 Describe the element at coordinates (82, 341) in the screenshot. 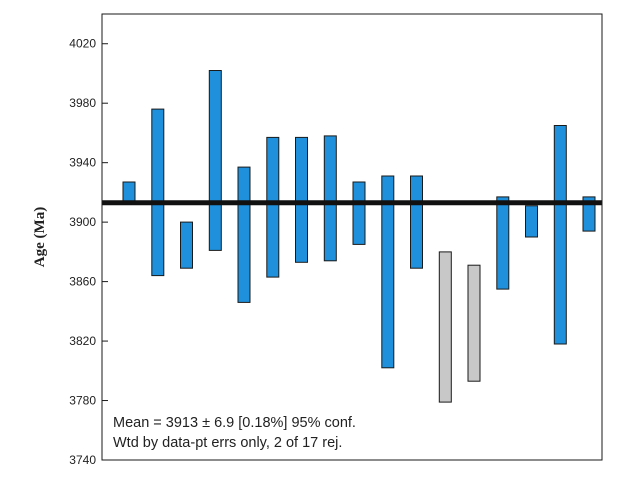

I see `y-tick-label: 3820` at that location.